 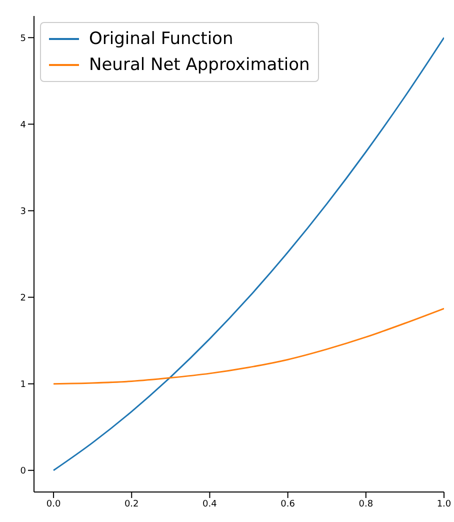 What do you see at coordinates (199, 65) in the screenshot?
I see `legend-label: Neural Net Approximation` at bounding box center [199, 65].